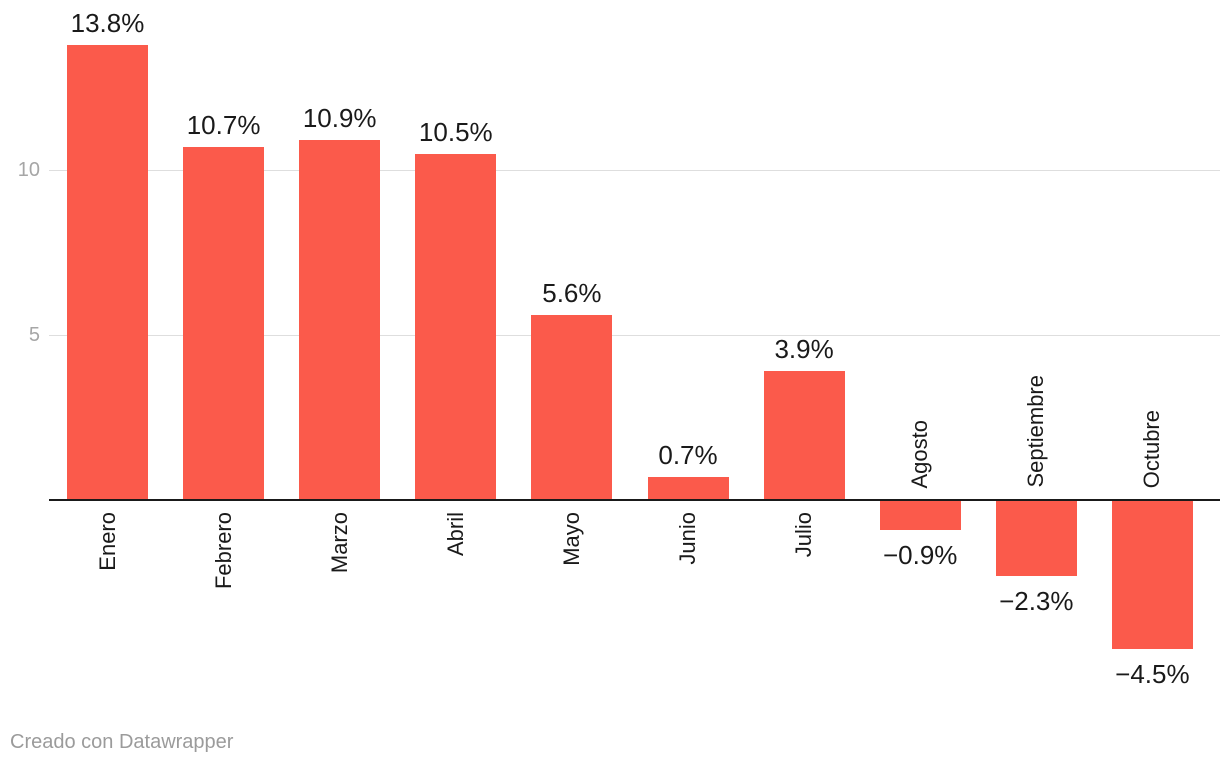  Describe the element at coordinates (339, 543) in the screenshot. I see `category-label-marzo: Marzo` at that location.